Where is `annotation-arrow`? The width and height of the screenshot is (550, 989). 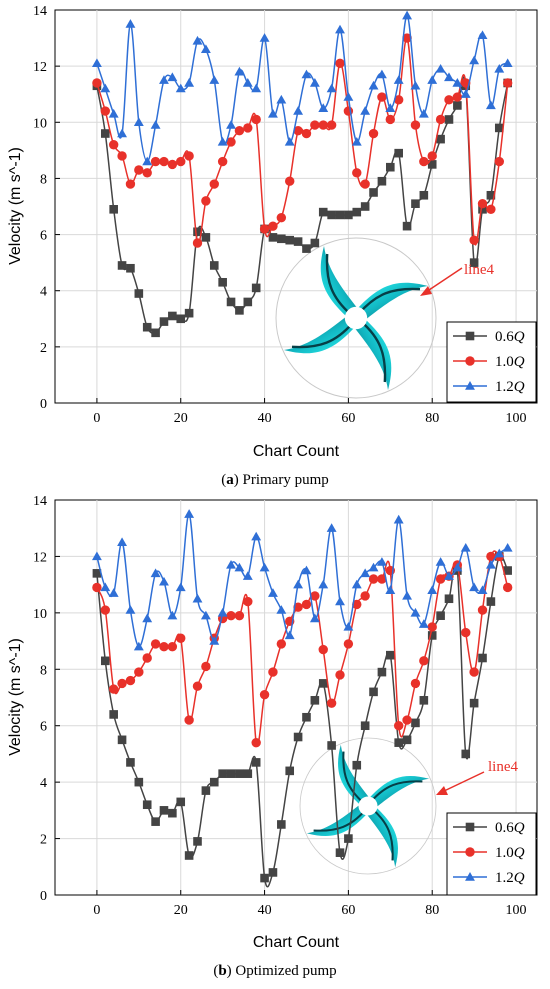 annotation-arrow is located at coordinates (444, 280).